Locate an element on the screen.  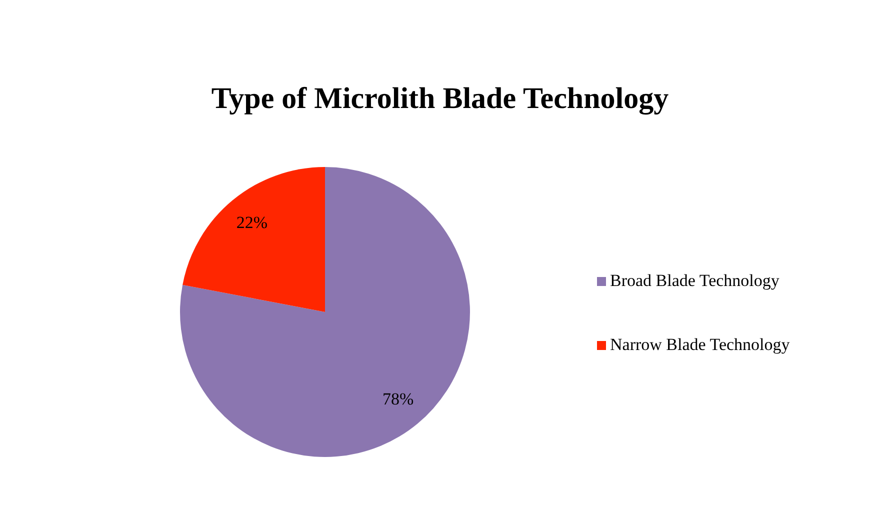
chart-title: Type of Microlith Blade Technology is located at coordinates (440, 99).